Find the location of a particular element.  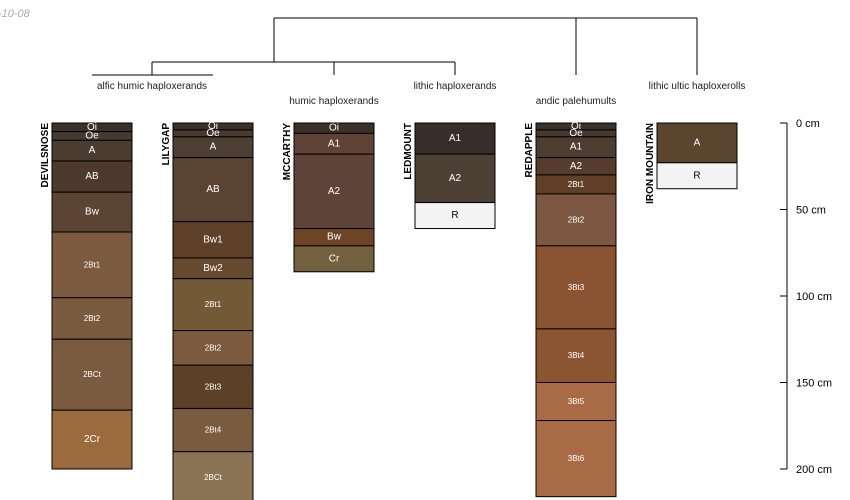

horizon-label: 3Bt6 is located at coordinates (576, 458).